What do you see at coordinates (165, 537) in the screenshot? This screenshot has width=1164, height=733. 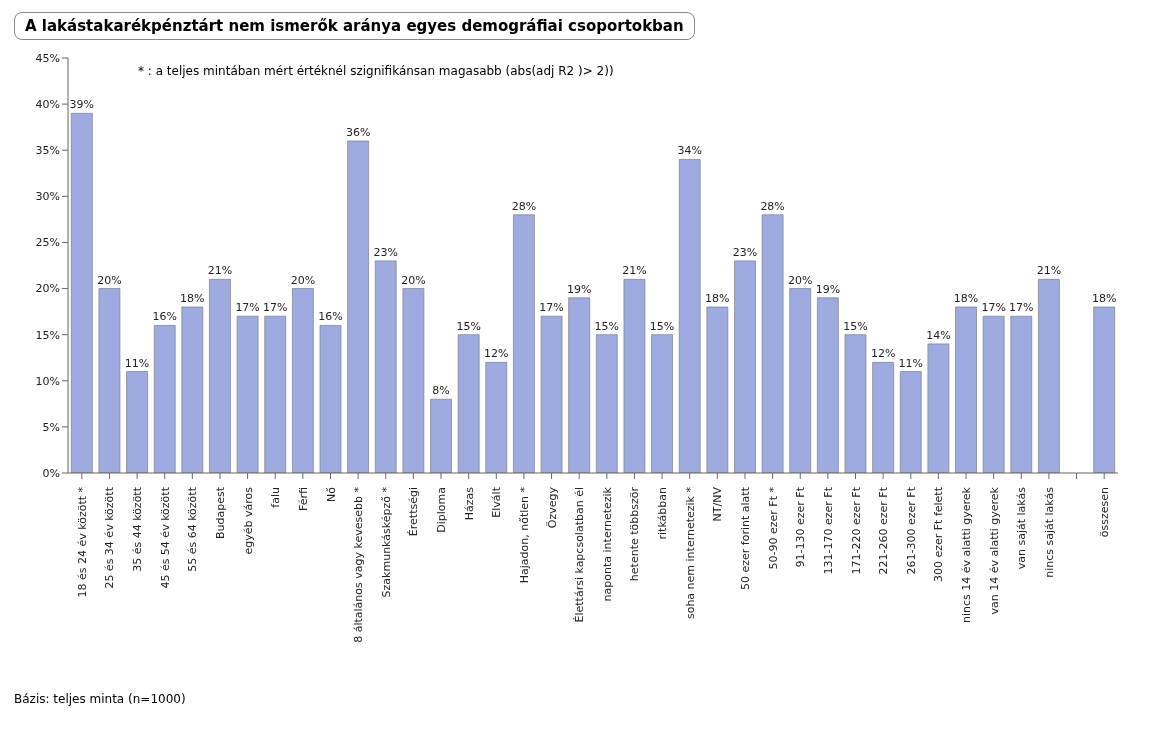 I see `x-tick-label: 45 és 54 év között` at bounding box center [165, 537].